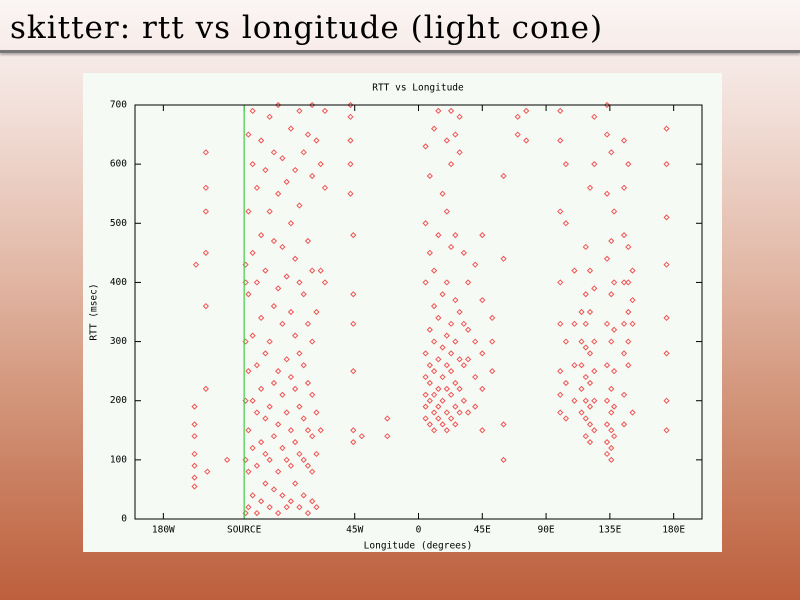  What do you see at coordinates (124, 519) in the screenshot?
I see `y-tick-label: 0` at bounding box center [124, 519].